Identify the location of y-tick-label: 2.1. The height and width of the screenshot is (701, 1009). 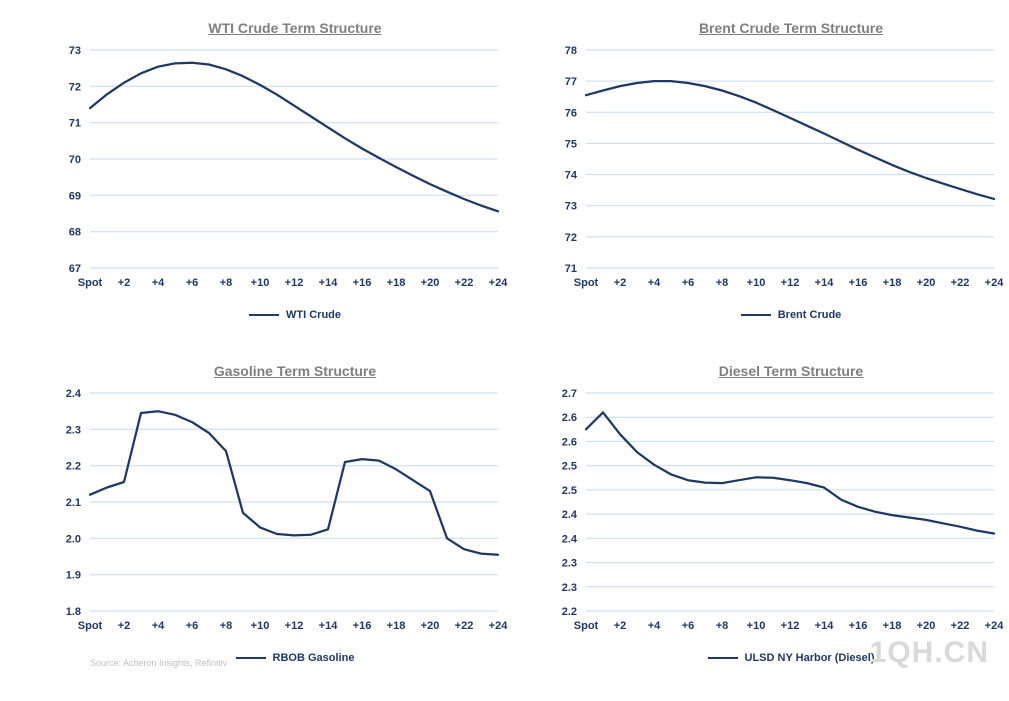
(73, 503).